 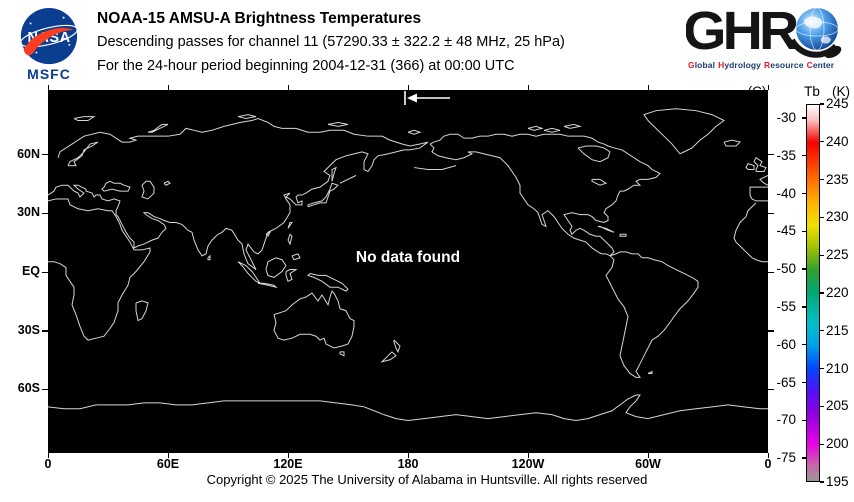 I want to click on colorbar-celsius-label: -55, so click(x=786, y=306).